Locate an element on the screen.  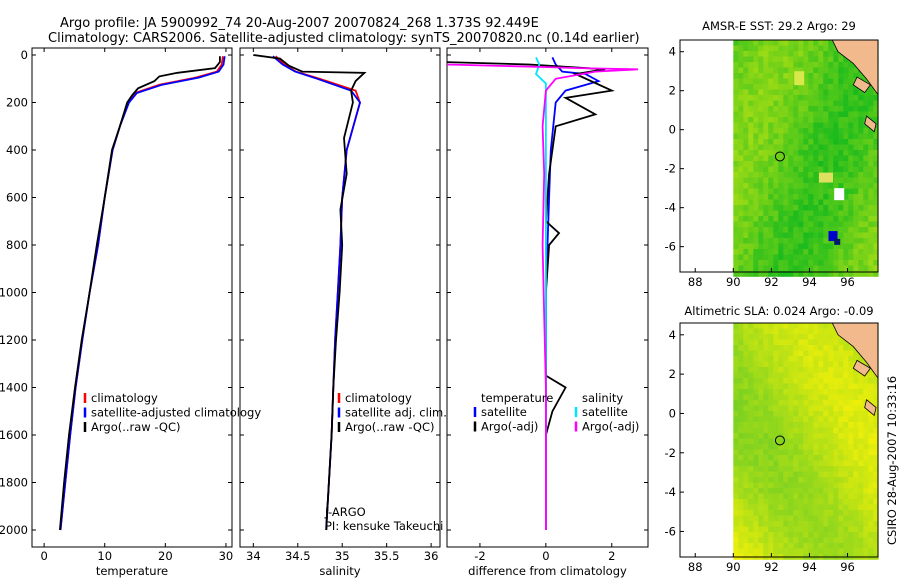
x-tick-label: 0 is located at coordinates (545, 556).